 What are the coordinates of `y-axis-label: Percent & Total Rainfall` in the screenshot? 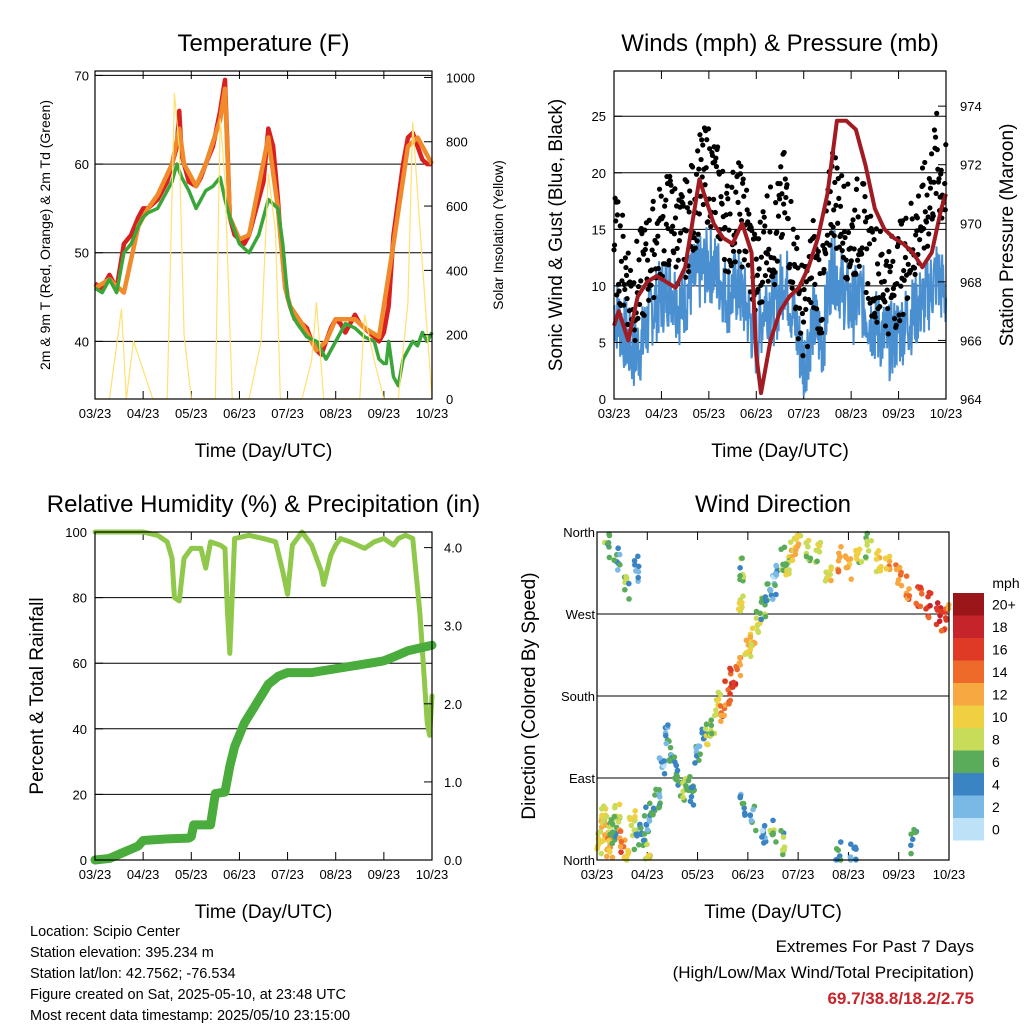 It's located at (37, 695).